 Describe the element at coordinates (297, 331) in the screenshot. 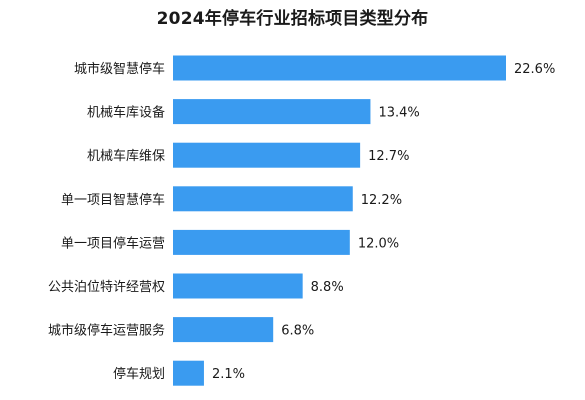

I see `value-label: 6.8%` at that location.